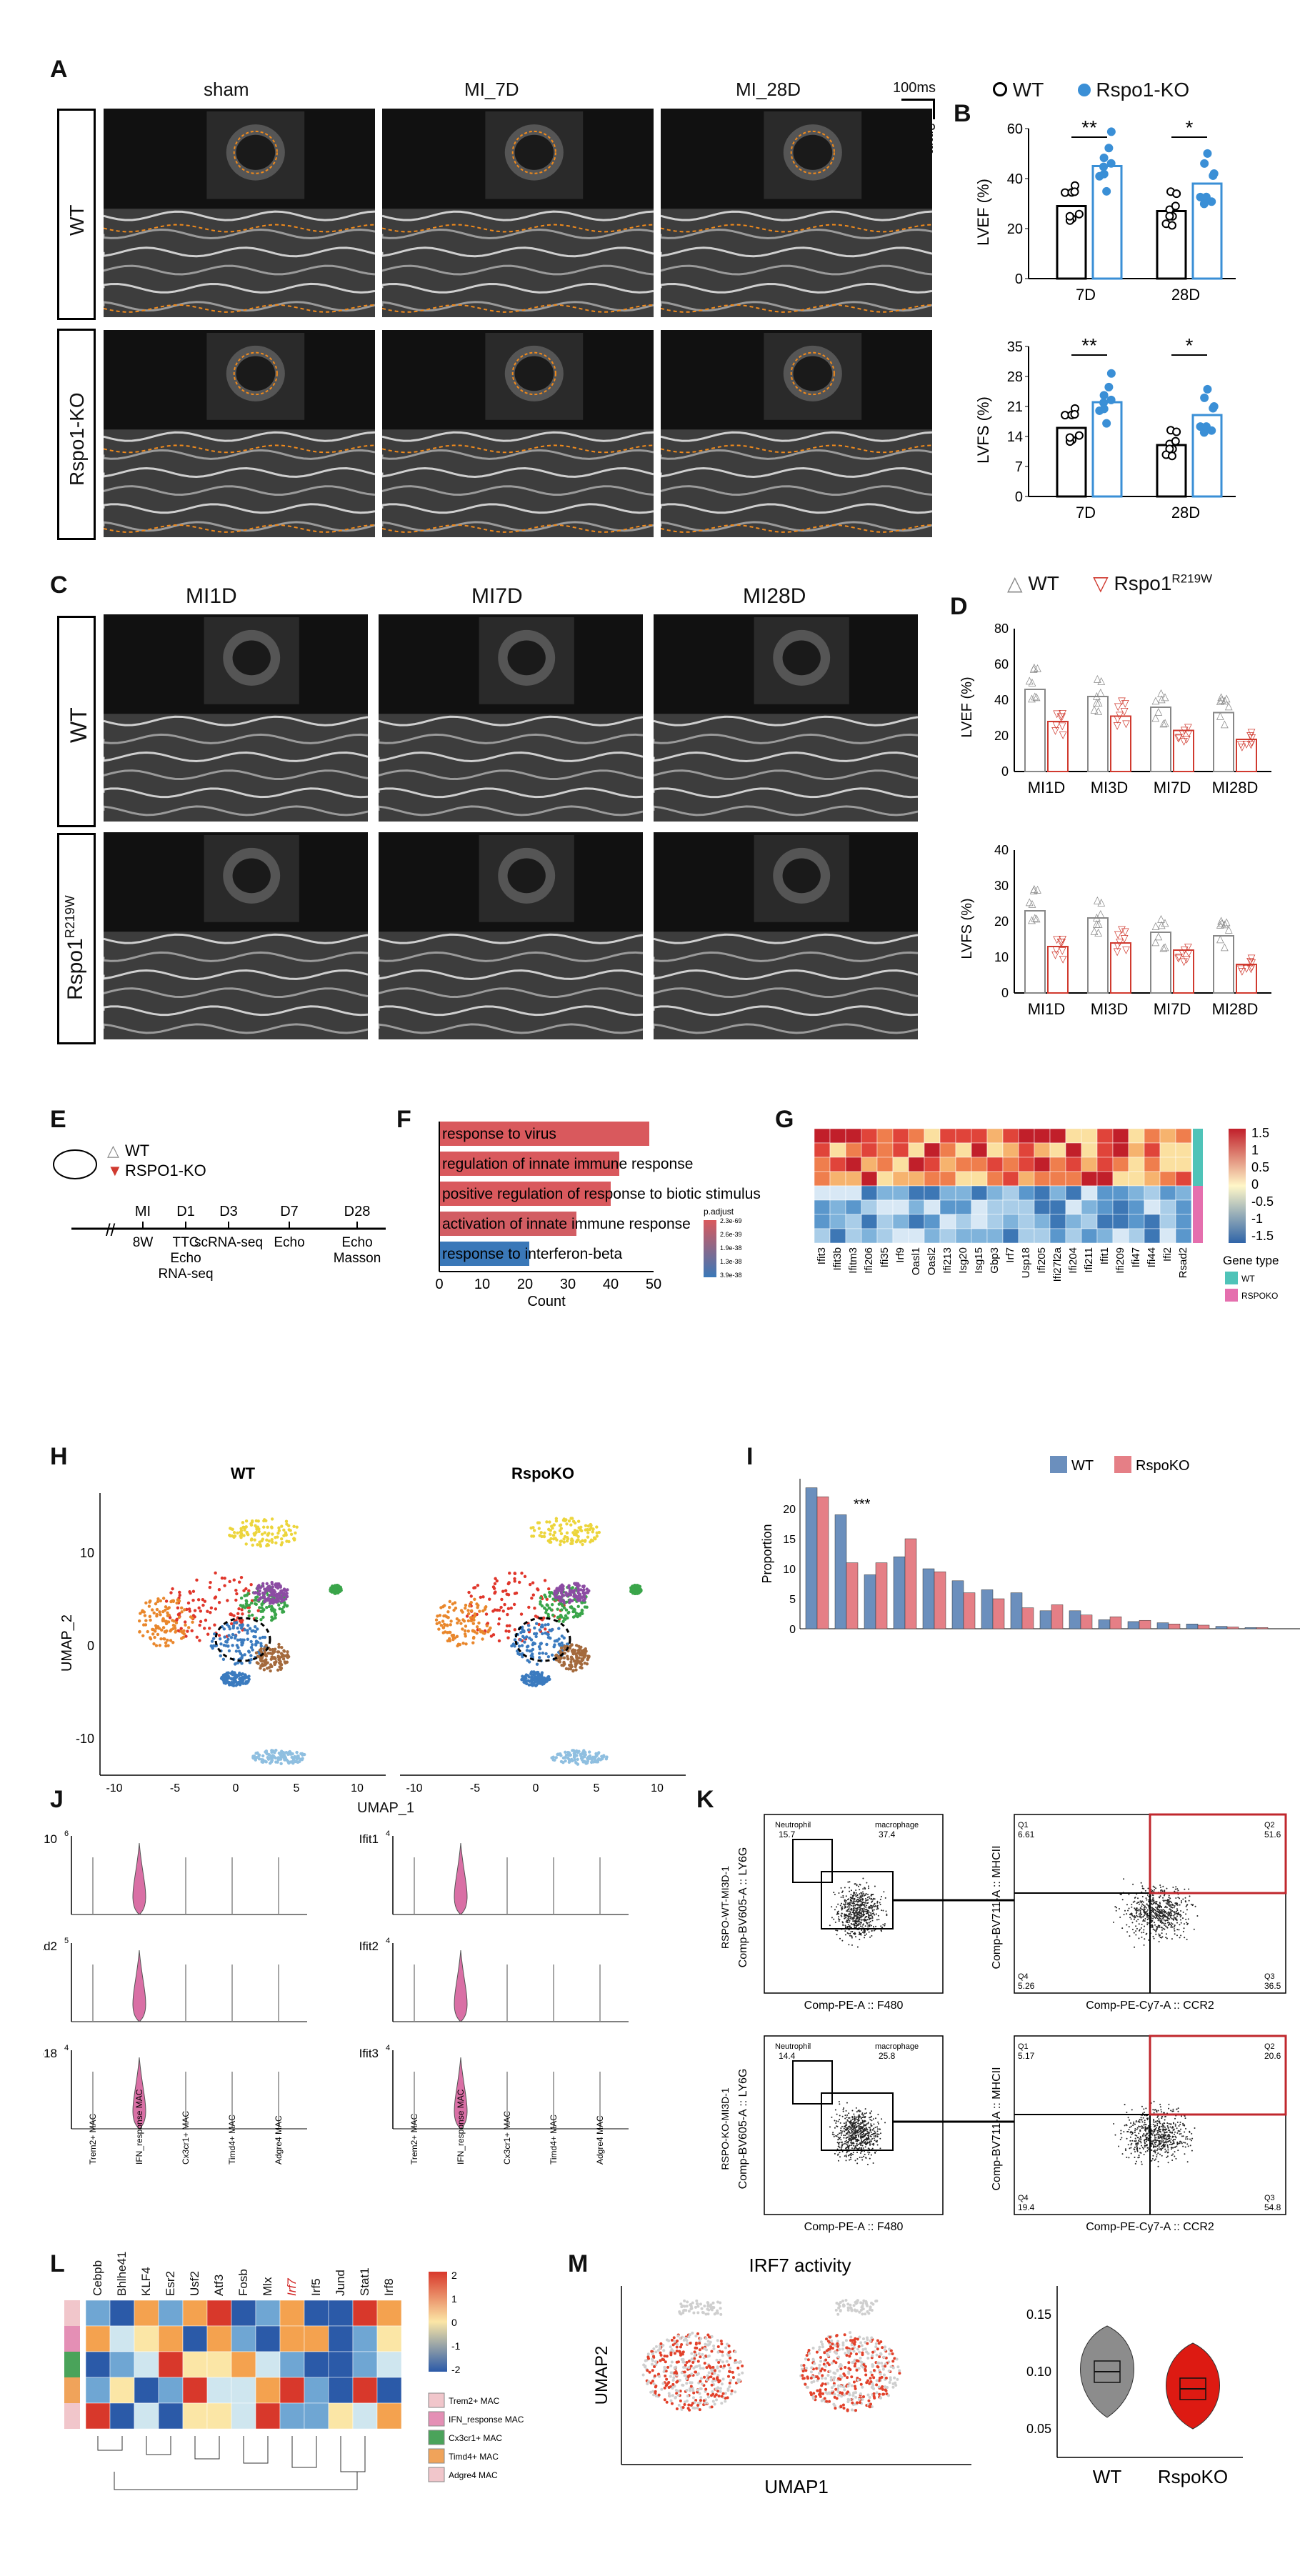 The image size is (1310, 2576). I want to click on k-ko-gate2-event, so click(1134, 2123).